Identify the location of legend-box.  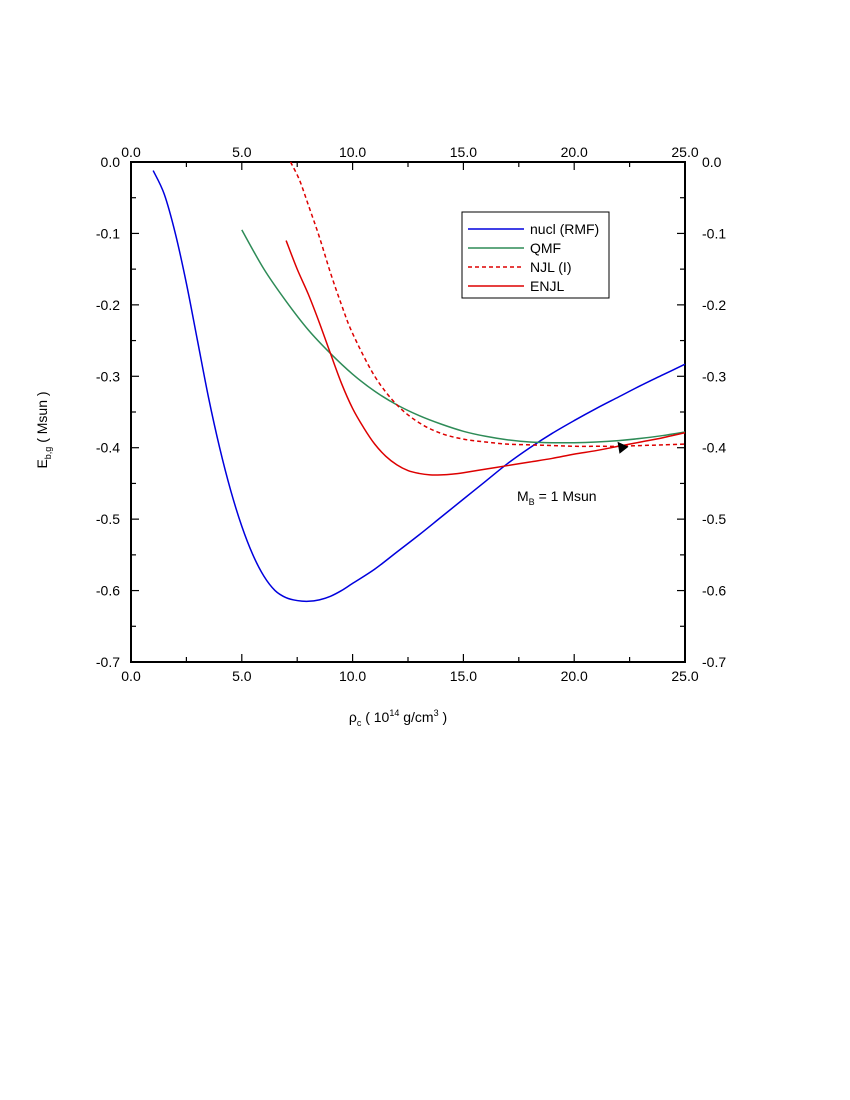
(535, 255).